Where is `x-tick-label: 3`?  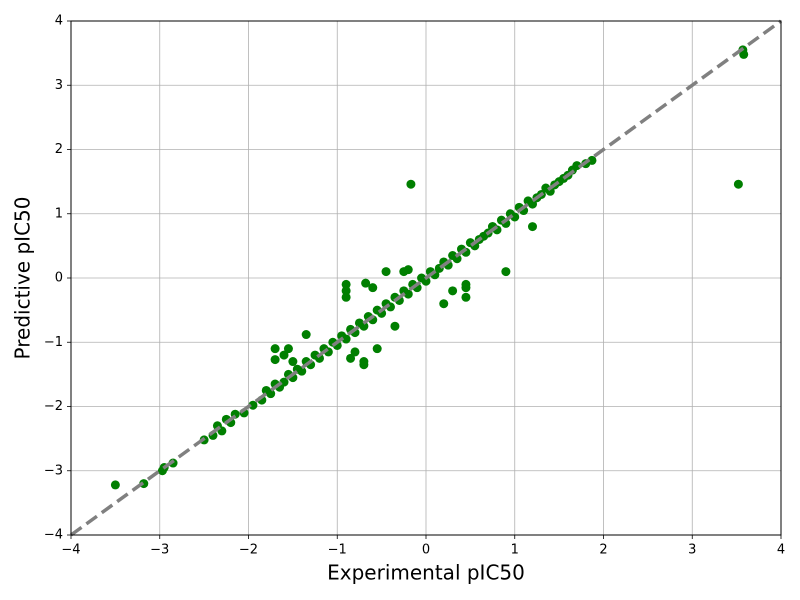 x-tick-label: 3 is located at coordinates (692, 550).